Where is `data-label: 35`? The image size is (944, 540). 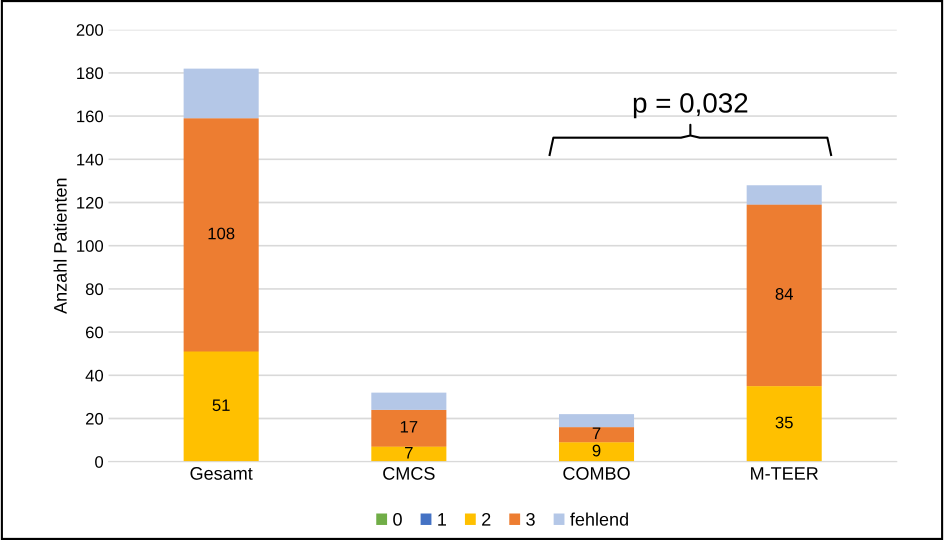 data-label: 35 is located at coordinates (784, 422).